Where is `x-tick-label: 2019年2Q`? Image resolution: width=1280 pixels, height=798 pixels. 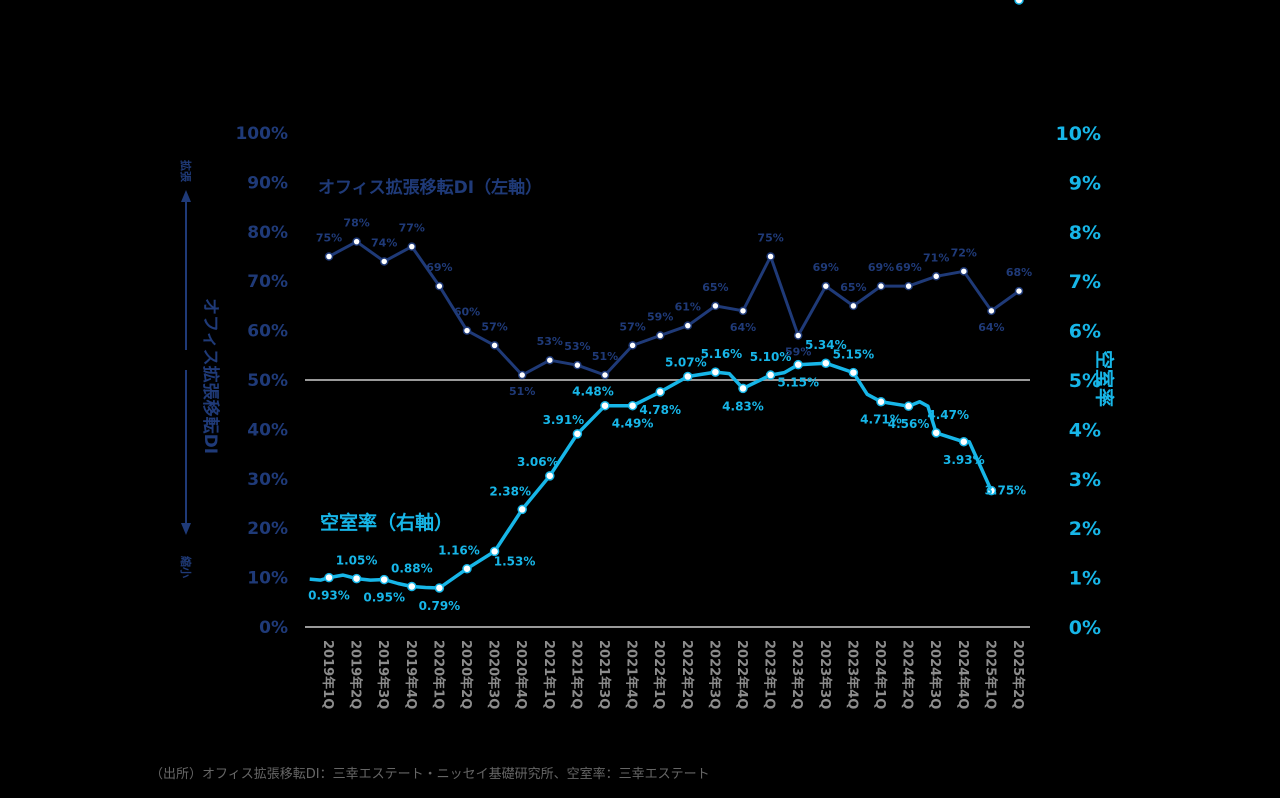
x-tick-label: 2019年2Q is located at coordinates (356, 674).